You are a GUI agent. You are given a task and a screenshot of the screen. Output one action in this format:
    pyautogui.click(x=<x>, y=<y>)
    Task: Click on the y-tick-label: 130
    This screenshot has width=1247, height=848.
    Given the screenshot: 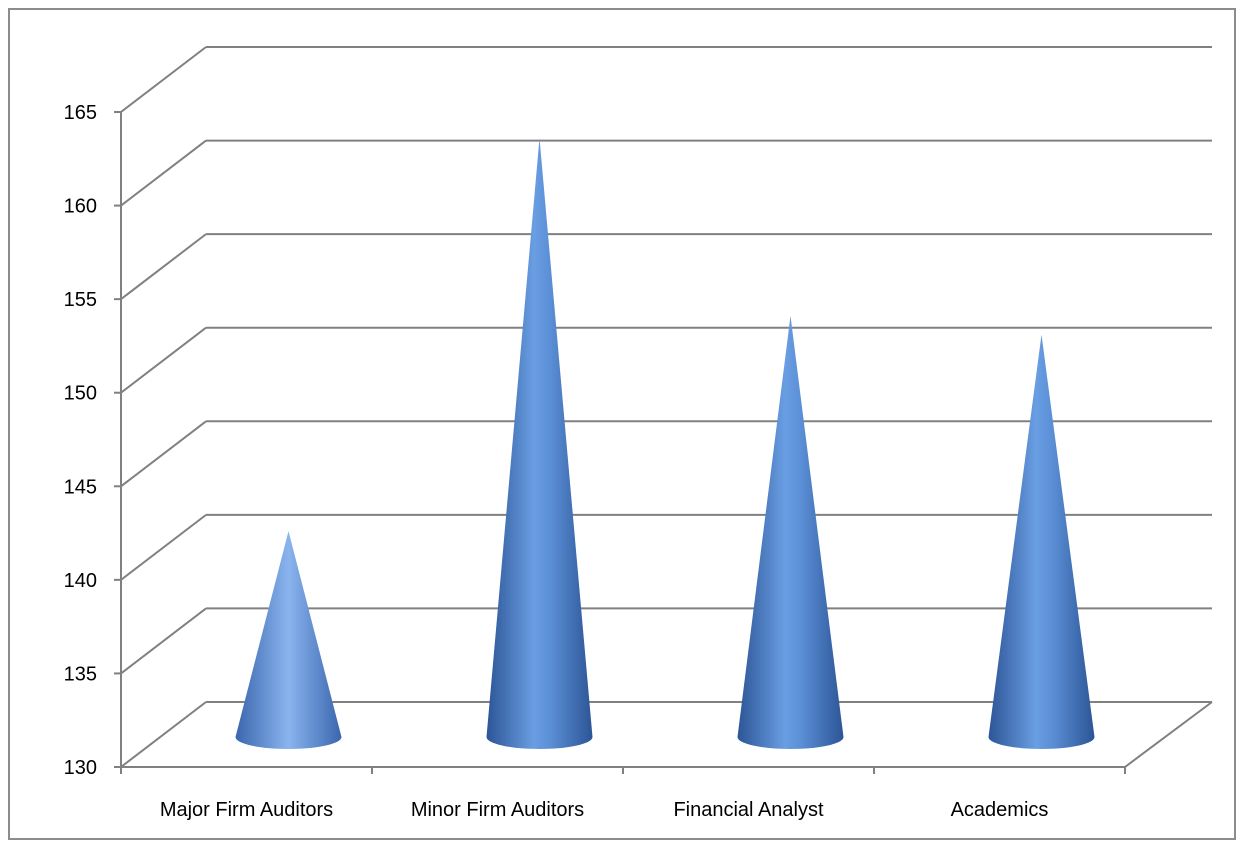 What is the action you would take?
    pyautogui.click(x=80, y=768)
    